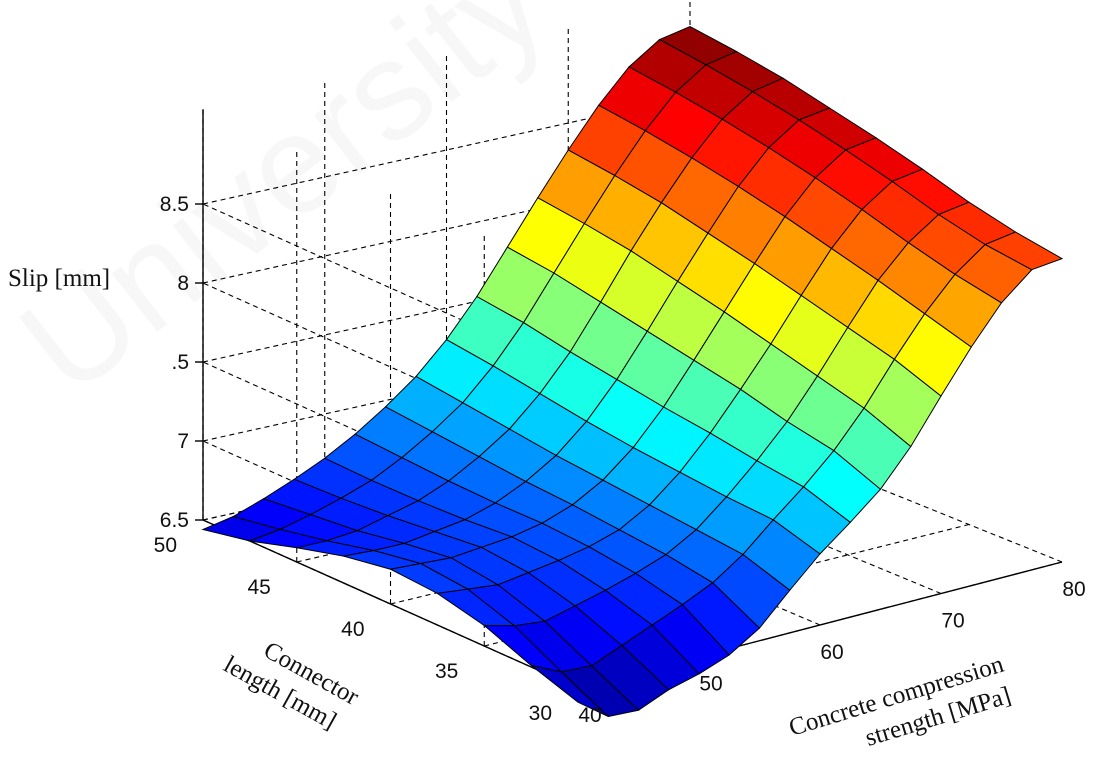 The width and height of the screenshot is (1104, 769). Describe the element at coordinates (183, 283) in the screenshot. I see `z-tick-label: 8` at that location.